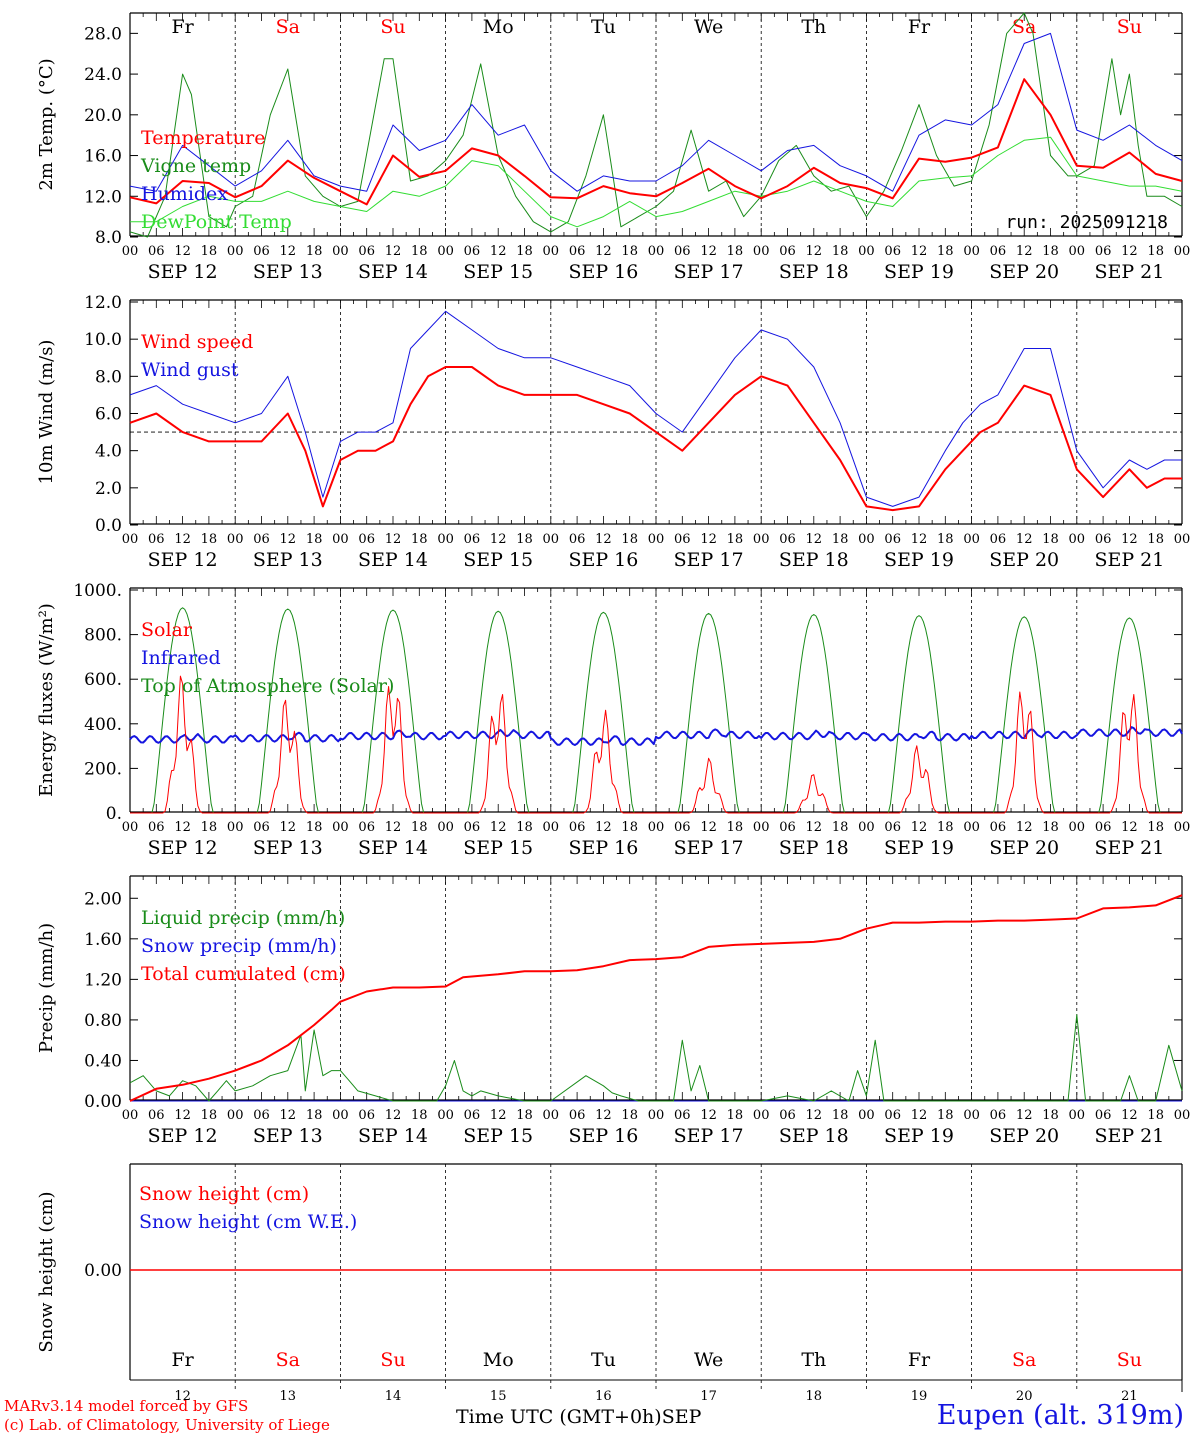 This screenshot has height=1440, width=1194. I want to click on y-tick-label: 1000., so click(97, 591).